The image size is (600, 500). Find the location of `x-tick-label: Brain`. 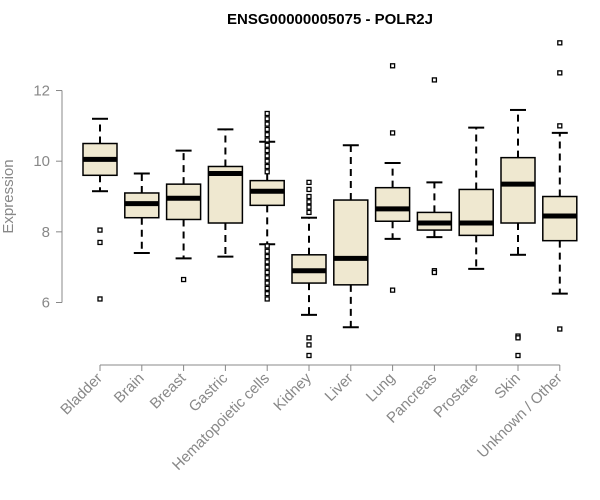

x-tick-label: Brain is located at coordinates (129, 388).